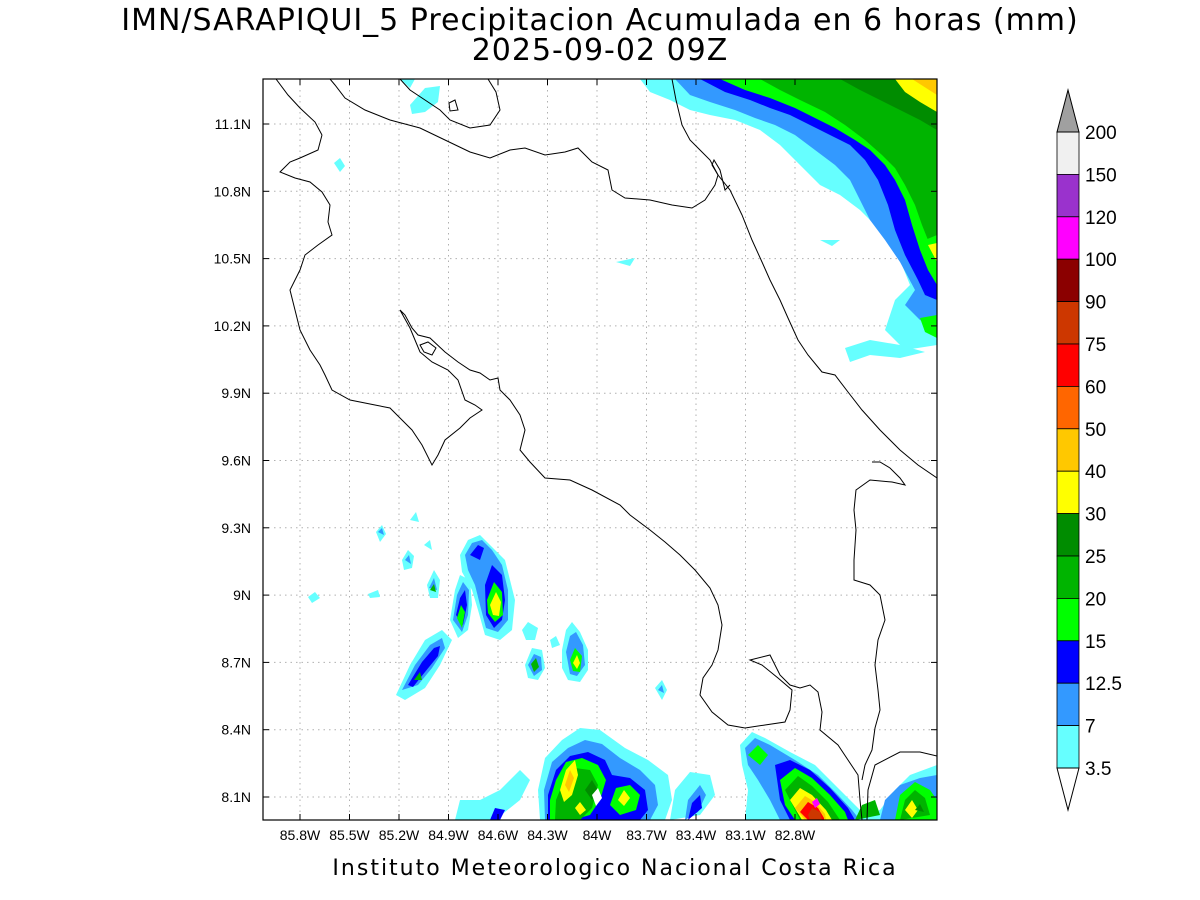 Image resolution: width=1200 pixels, height=900 pixels. What do you see at coordinates (236, 393) in the screenshot?
I see `y-tick-label: 9.9N` at bounding box center [236, 393].